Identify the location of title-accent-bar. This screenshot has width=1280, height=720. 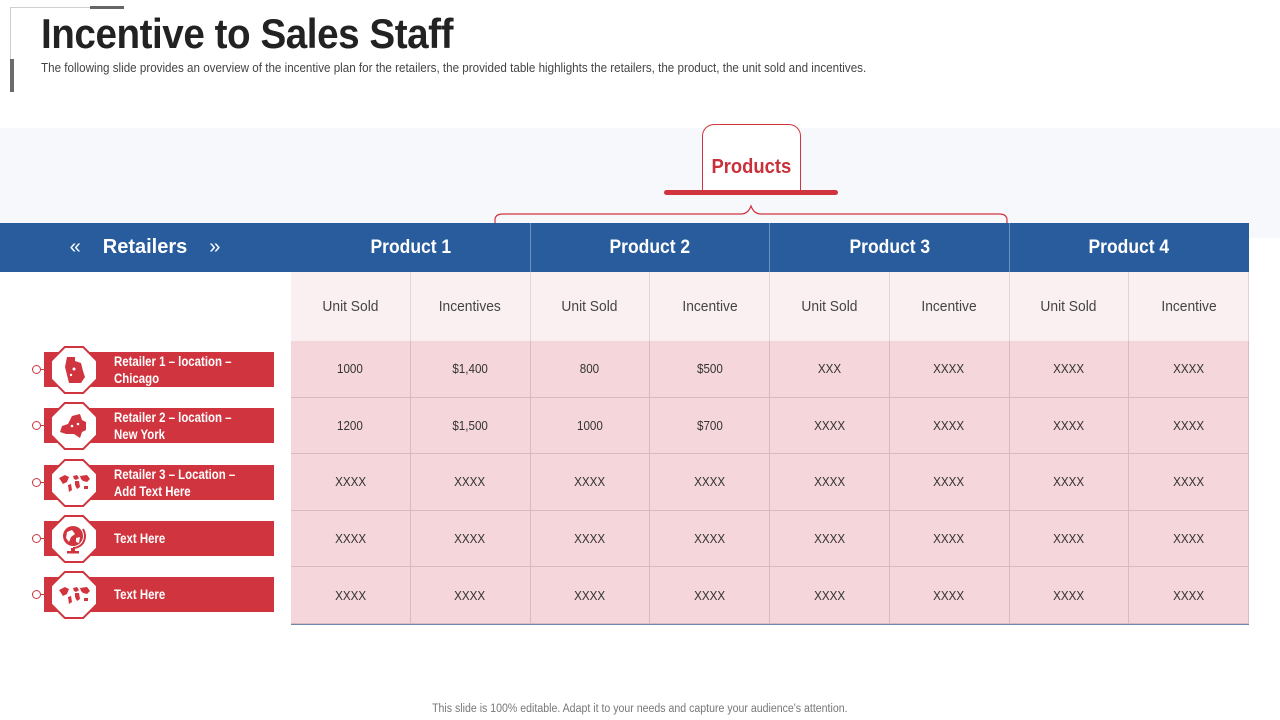
(107, 7).